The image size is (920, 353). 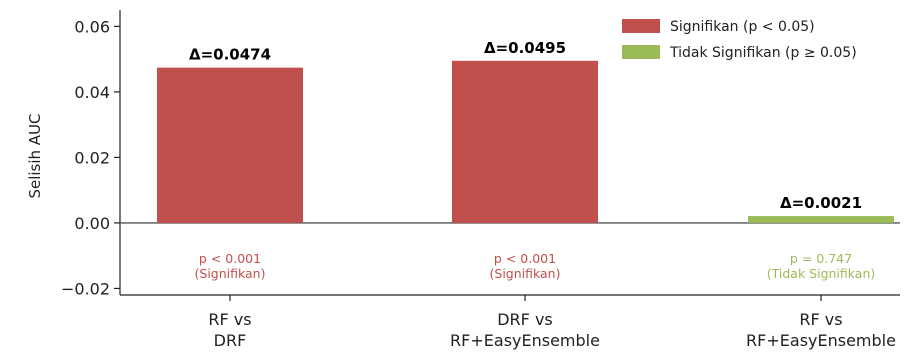 What do you see at coordinates (92, 26) in the screenshot?
I see `y-tick-label: 0.06` at bounding box center [92, 26].